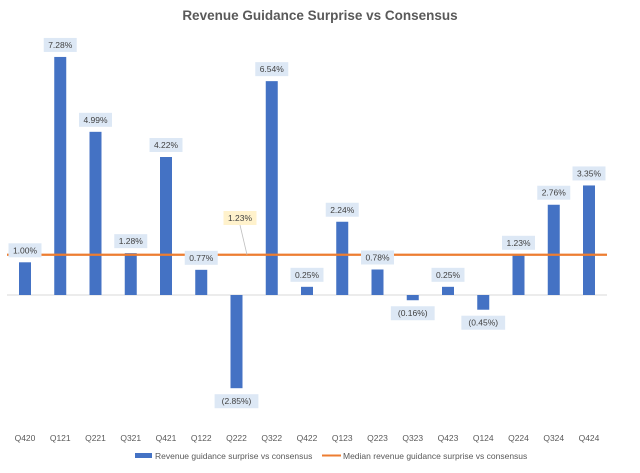 The image size is (640, 473). Describe the element at coordinates (412, 298) in the screenshot. I see `bar-Q323` at that location.